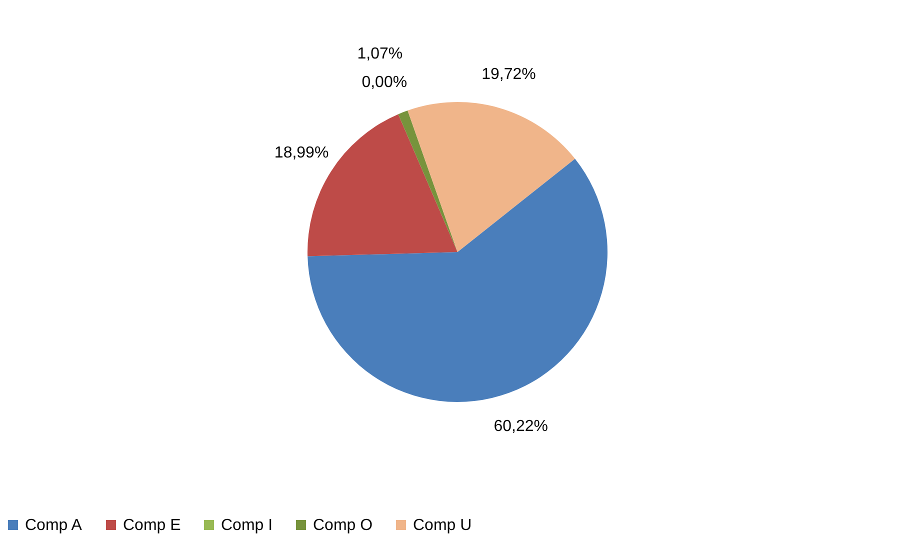  What do you see at coordinates (385, 83) in the screenshot?
I see `text: 0,00%` at bounding box center [385, 83].